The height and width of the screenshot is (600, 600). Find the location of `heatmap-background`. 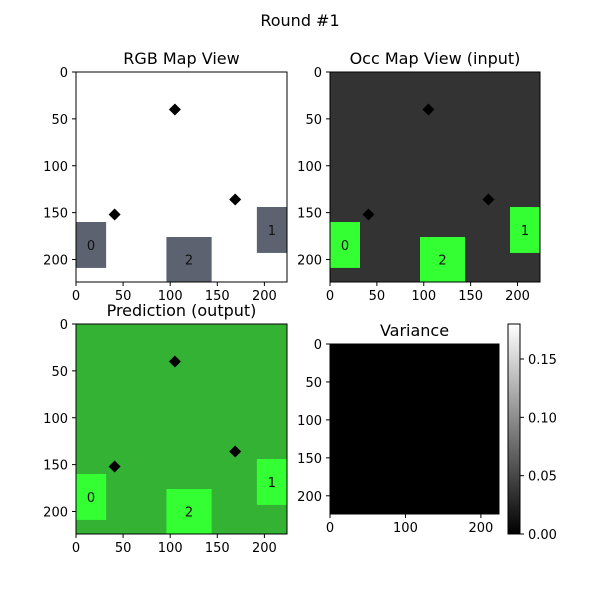

heatmap-background is located at coordinates (414, 429).